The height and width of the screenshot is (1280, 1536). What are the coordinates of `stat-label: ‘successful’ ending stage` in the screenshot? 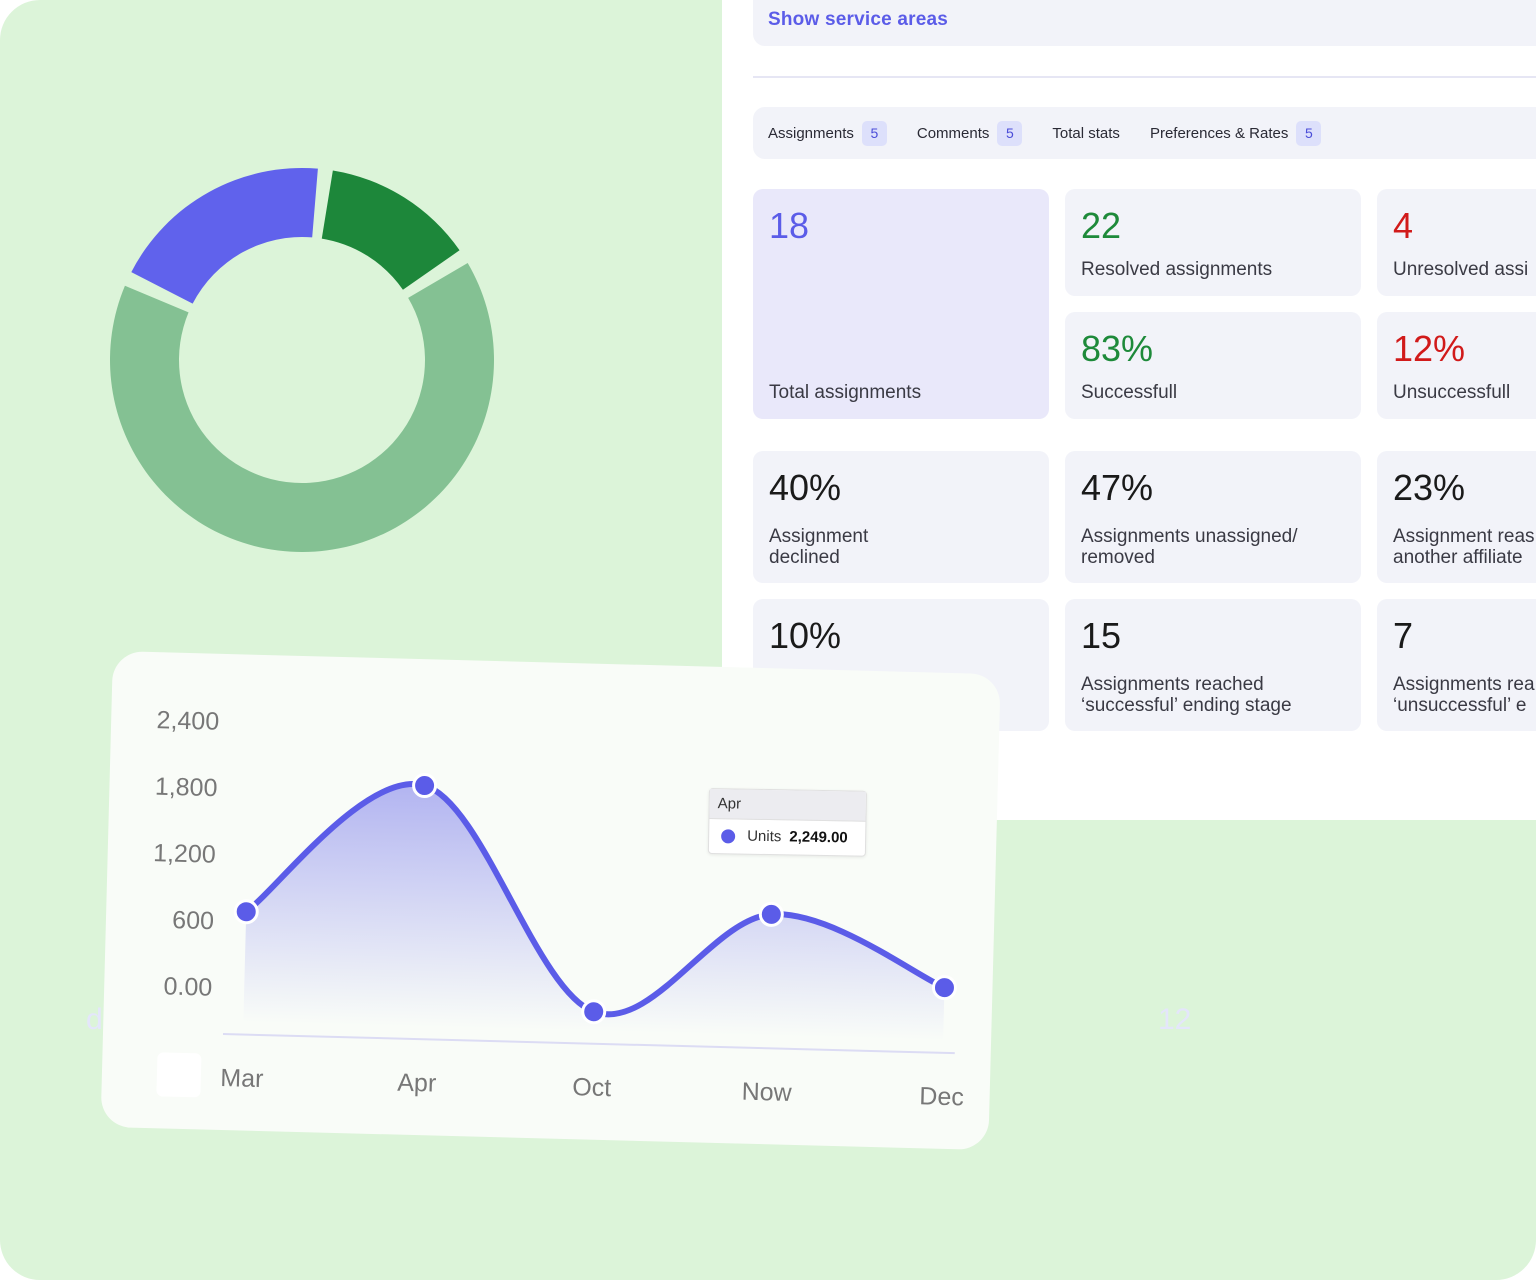 It's located at (1186, 705).